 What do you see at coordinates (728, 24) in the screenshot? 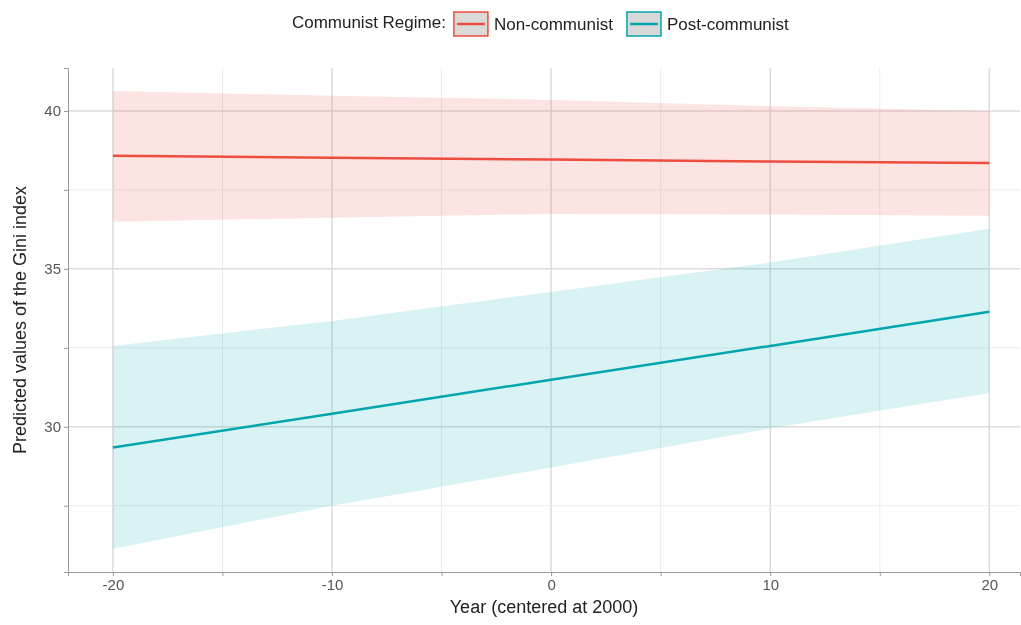
I see `legend-label: Post-communist` at bounding box center [728, 24].